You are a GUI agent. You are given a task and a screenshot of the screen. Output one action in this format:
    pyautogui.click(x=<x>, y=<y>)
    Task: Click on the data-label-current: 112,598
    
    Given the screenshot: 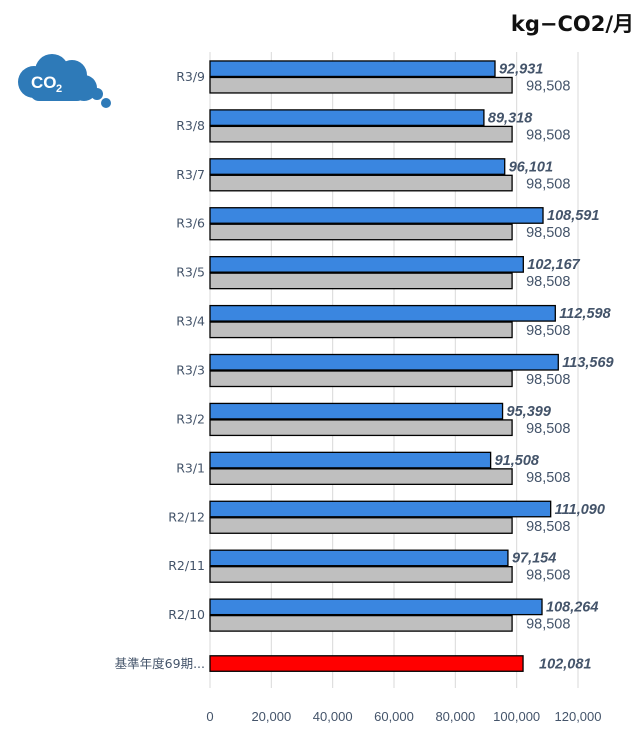 What is the action you would take?
    pyautogui.click(x=585, y=314)
    